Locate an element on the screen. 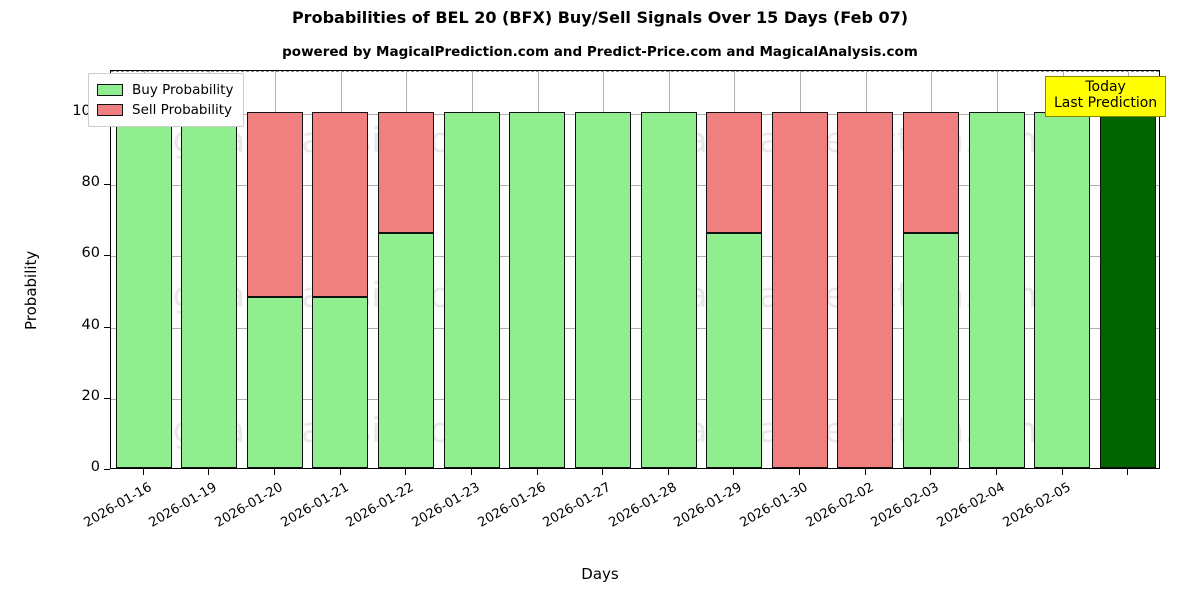 This screenshot has width=1200, height=600. legend-item-sell: Sell Probability is located at coordinates (165, 110).